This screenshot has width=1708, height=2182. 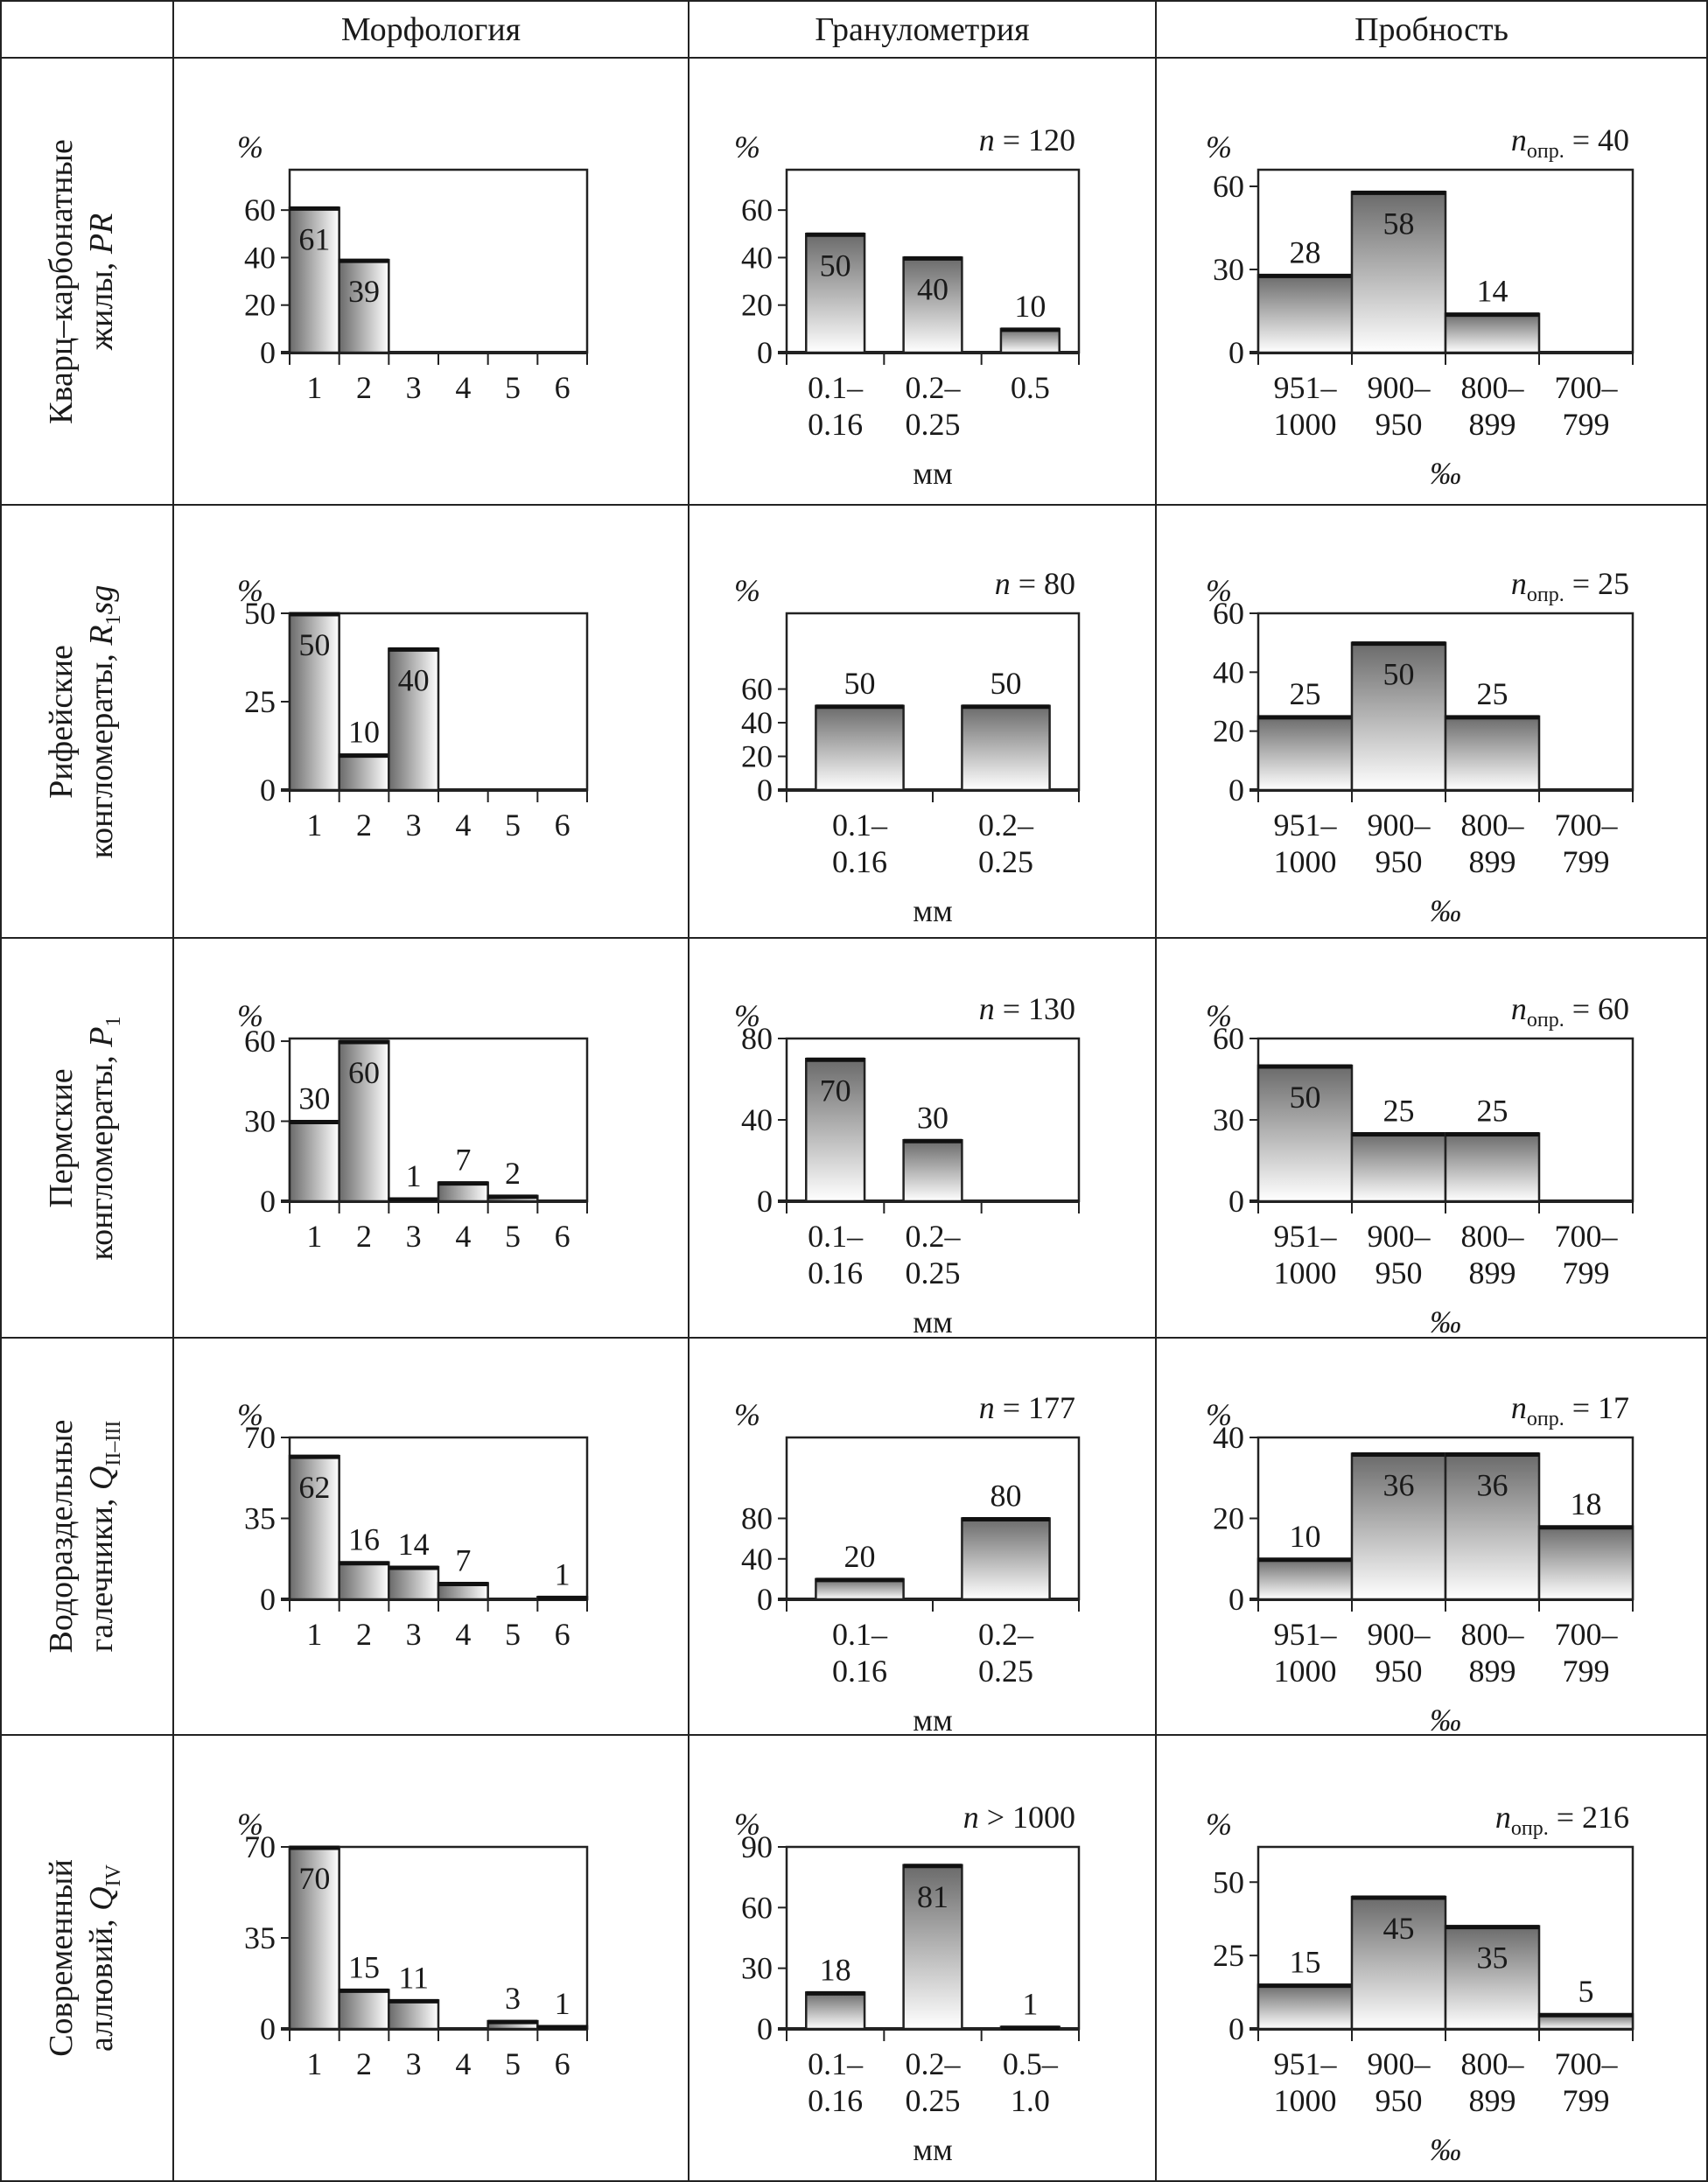 I want to click on sample-size-label: nопр. = 216, so click(x=1562, y=1820).